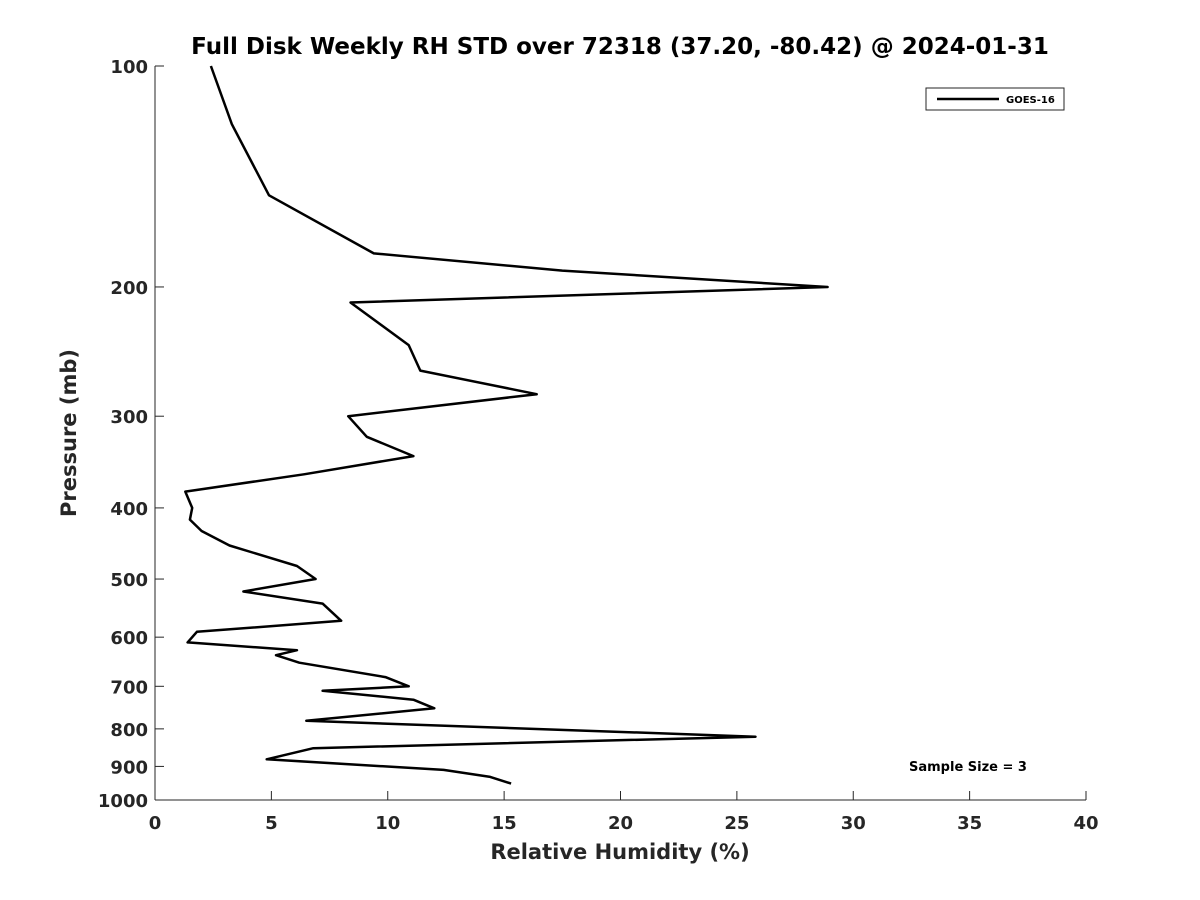  Describe the element at coordinates (504, 823) in the screenshot. I see `x-tick-label: 15` at that location.